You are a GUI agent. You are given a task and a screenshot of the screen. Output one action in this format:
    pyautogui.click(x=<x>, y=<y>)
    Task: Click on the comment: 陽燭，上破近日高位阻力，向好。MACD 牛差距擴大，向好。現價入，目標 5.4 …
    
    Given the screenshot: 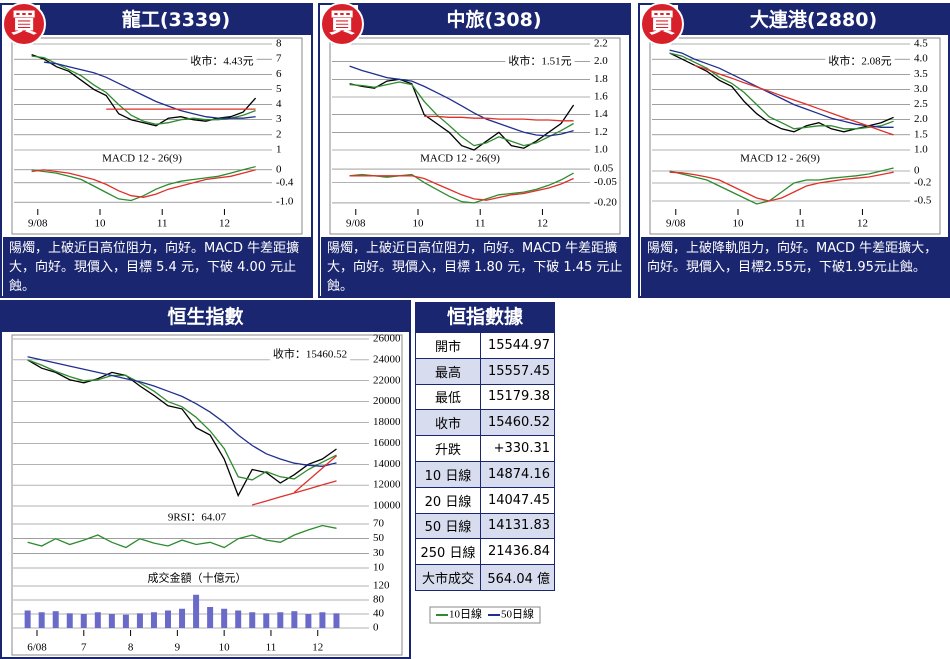 What is the action you would take?
    pyautogui.click(x=157, y=267)
    